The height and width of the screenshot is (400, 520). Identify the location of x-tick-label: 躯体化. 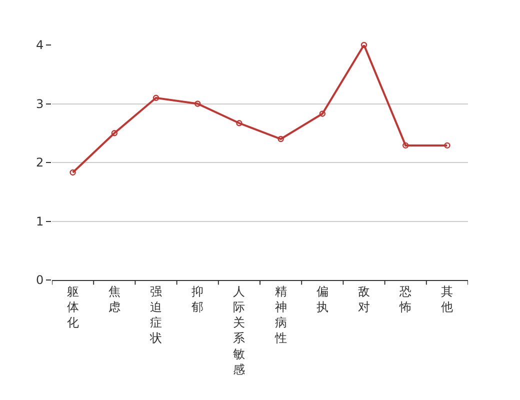
(72, 307).